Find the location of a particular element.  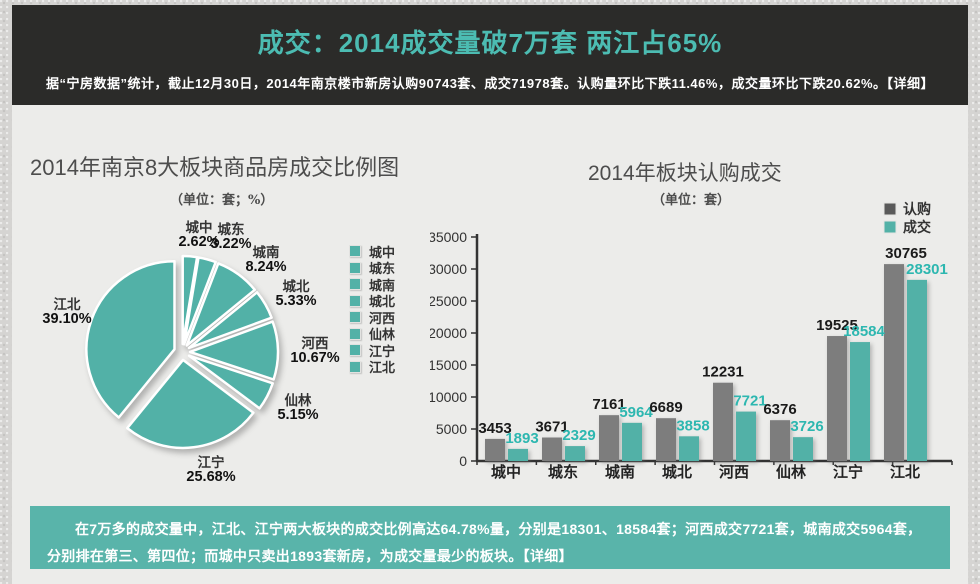

pie-legend-item-城北: 城北 is located at coordinates (372, 301).